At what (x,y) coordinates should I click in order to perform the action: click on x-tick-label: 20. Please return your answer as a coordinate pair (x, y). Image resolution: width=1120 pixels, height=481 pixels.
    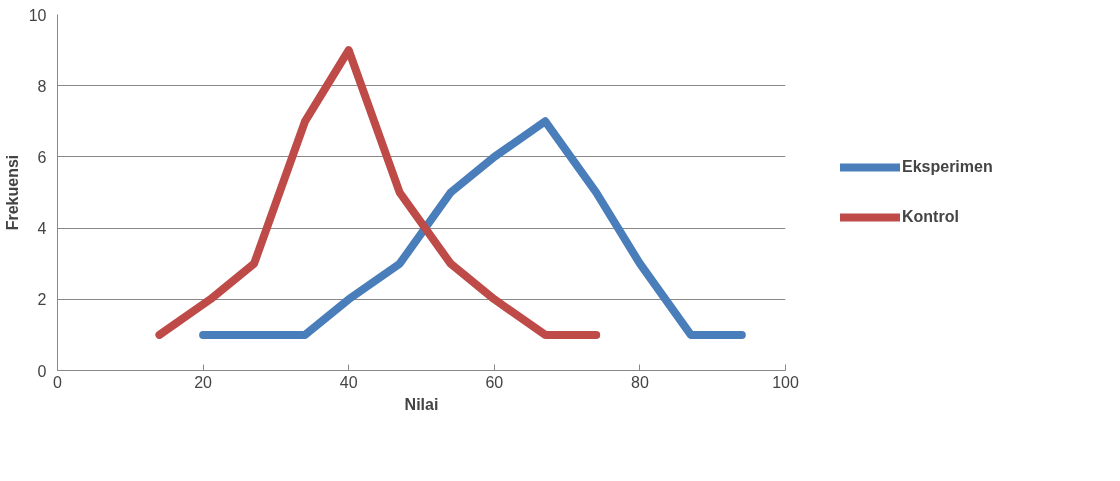
    Looking at the image, I should click on (203, 382).